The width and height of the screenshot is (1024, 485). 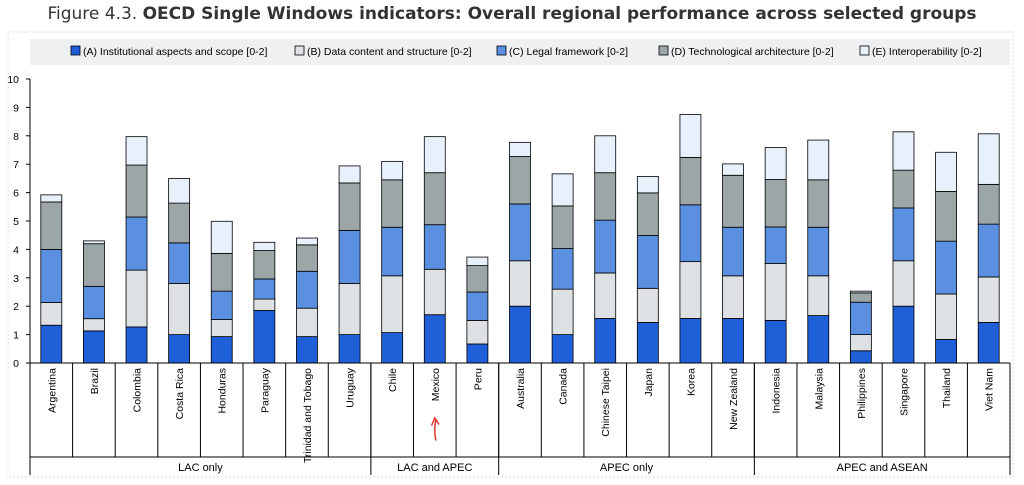 What do you see at coordinates (904, 392) in the screenshot?
I see `x-tick-label: Singapore` at bounding box center [904, 392].